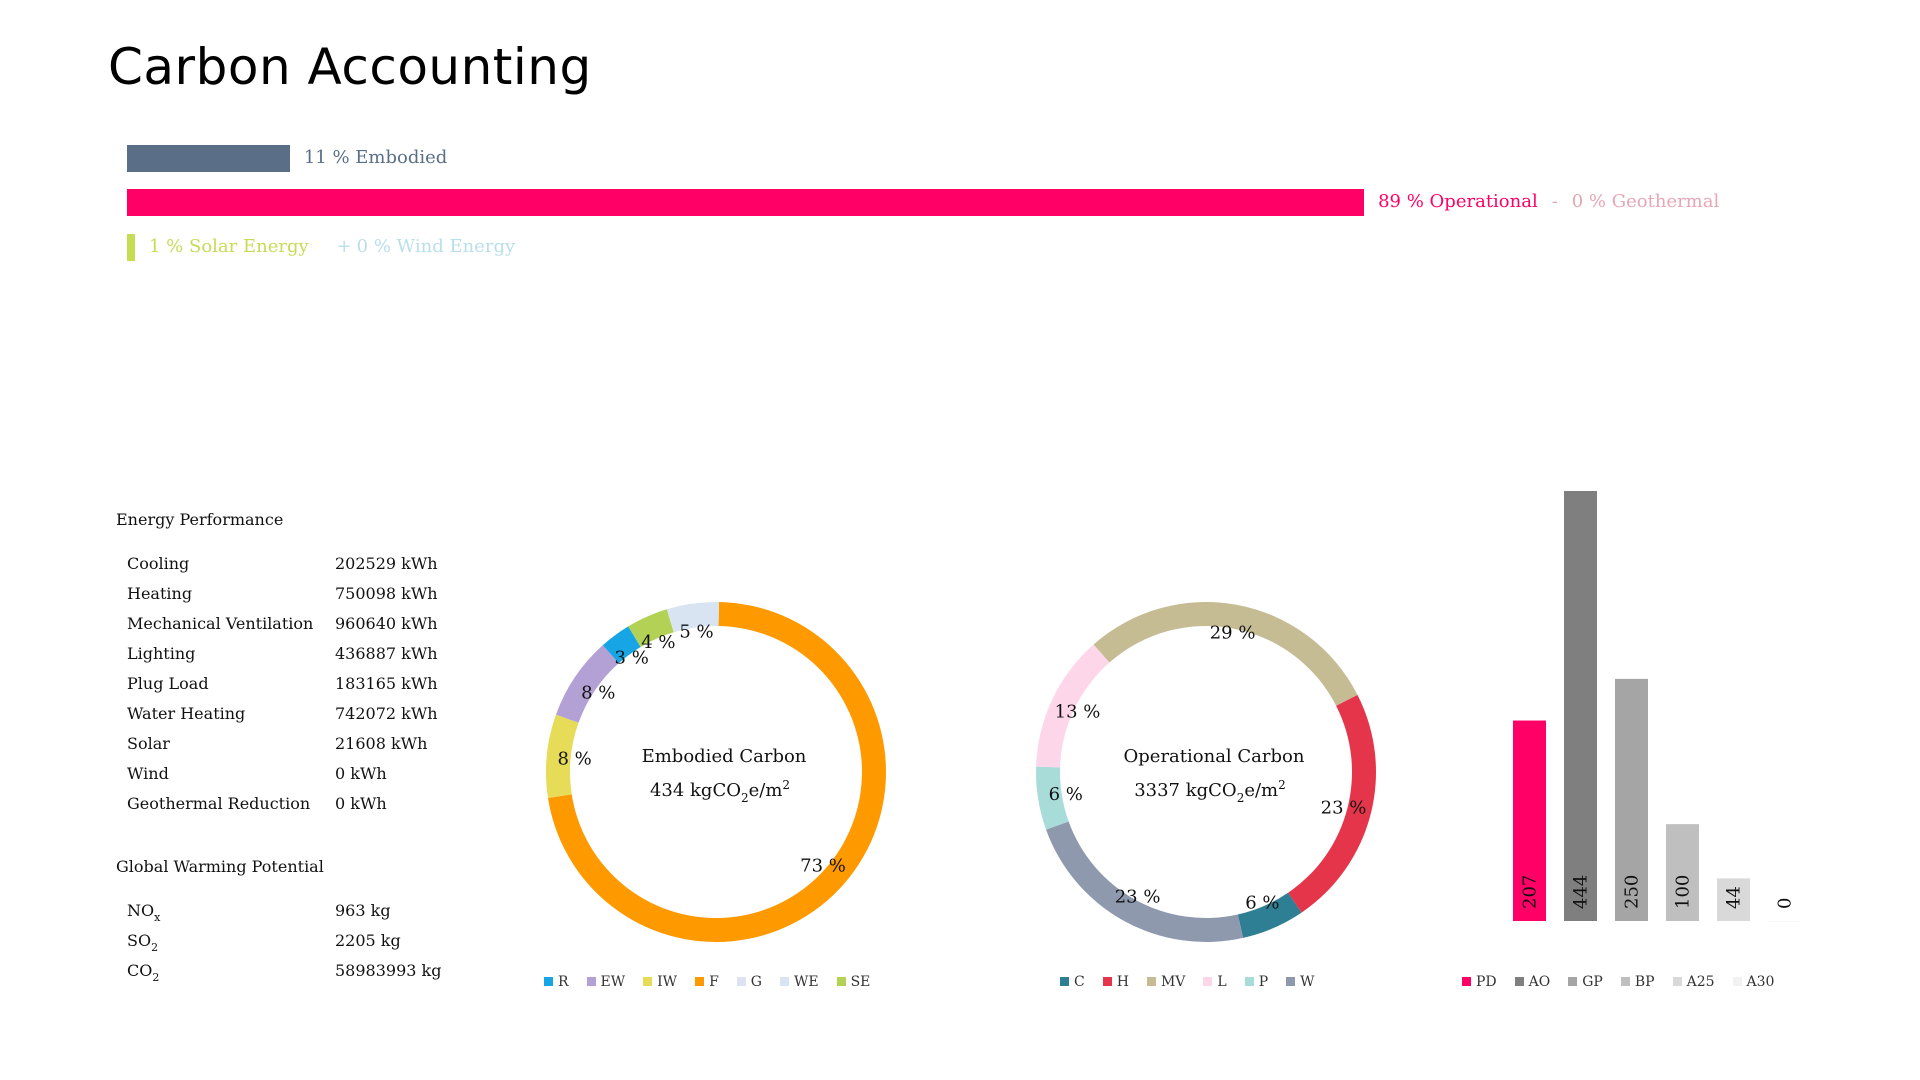 This screenshot has width=1920, height=1080. I want to click on bar-a30, so click(1784, 921).